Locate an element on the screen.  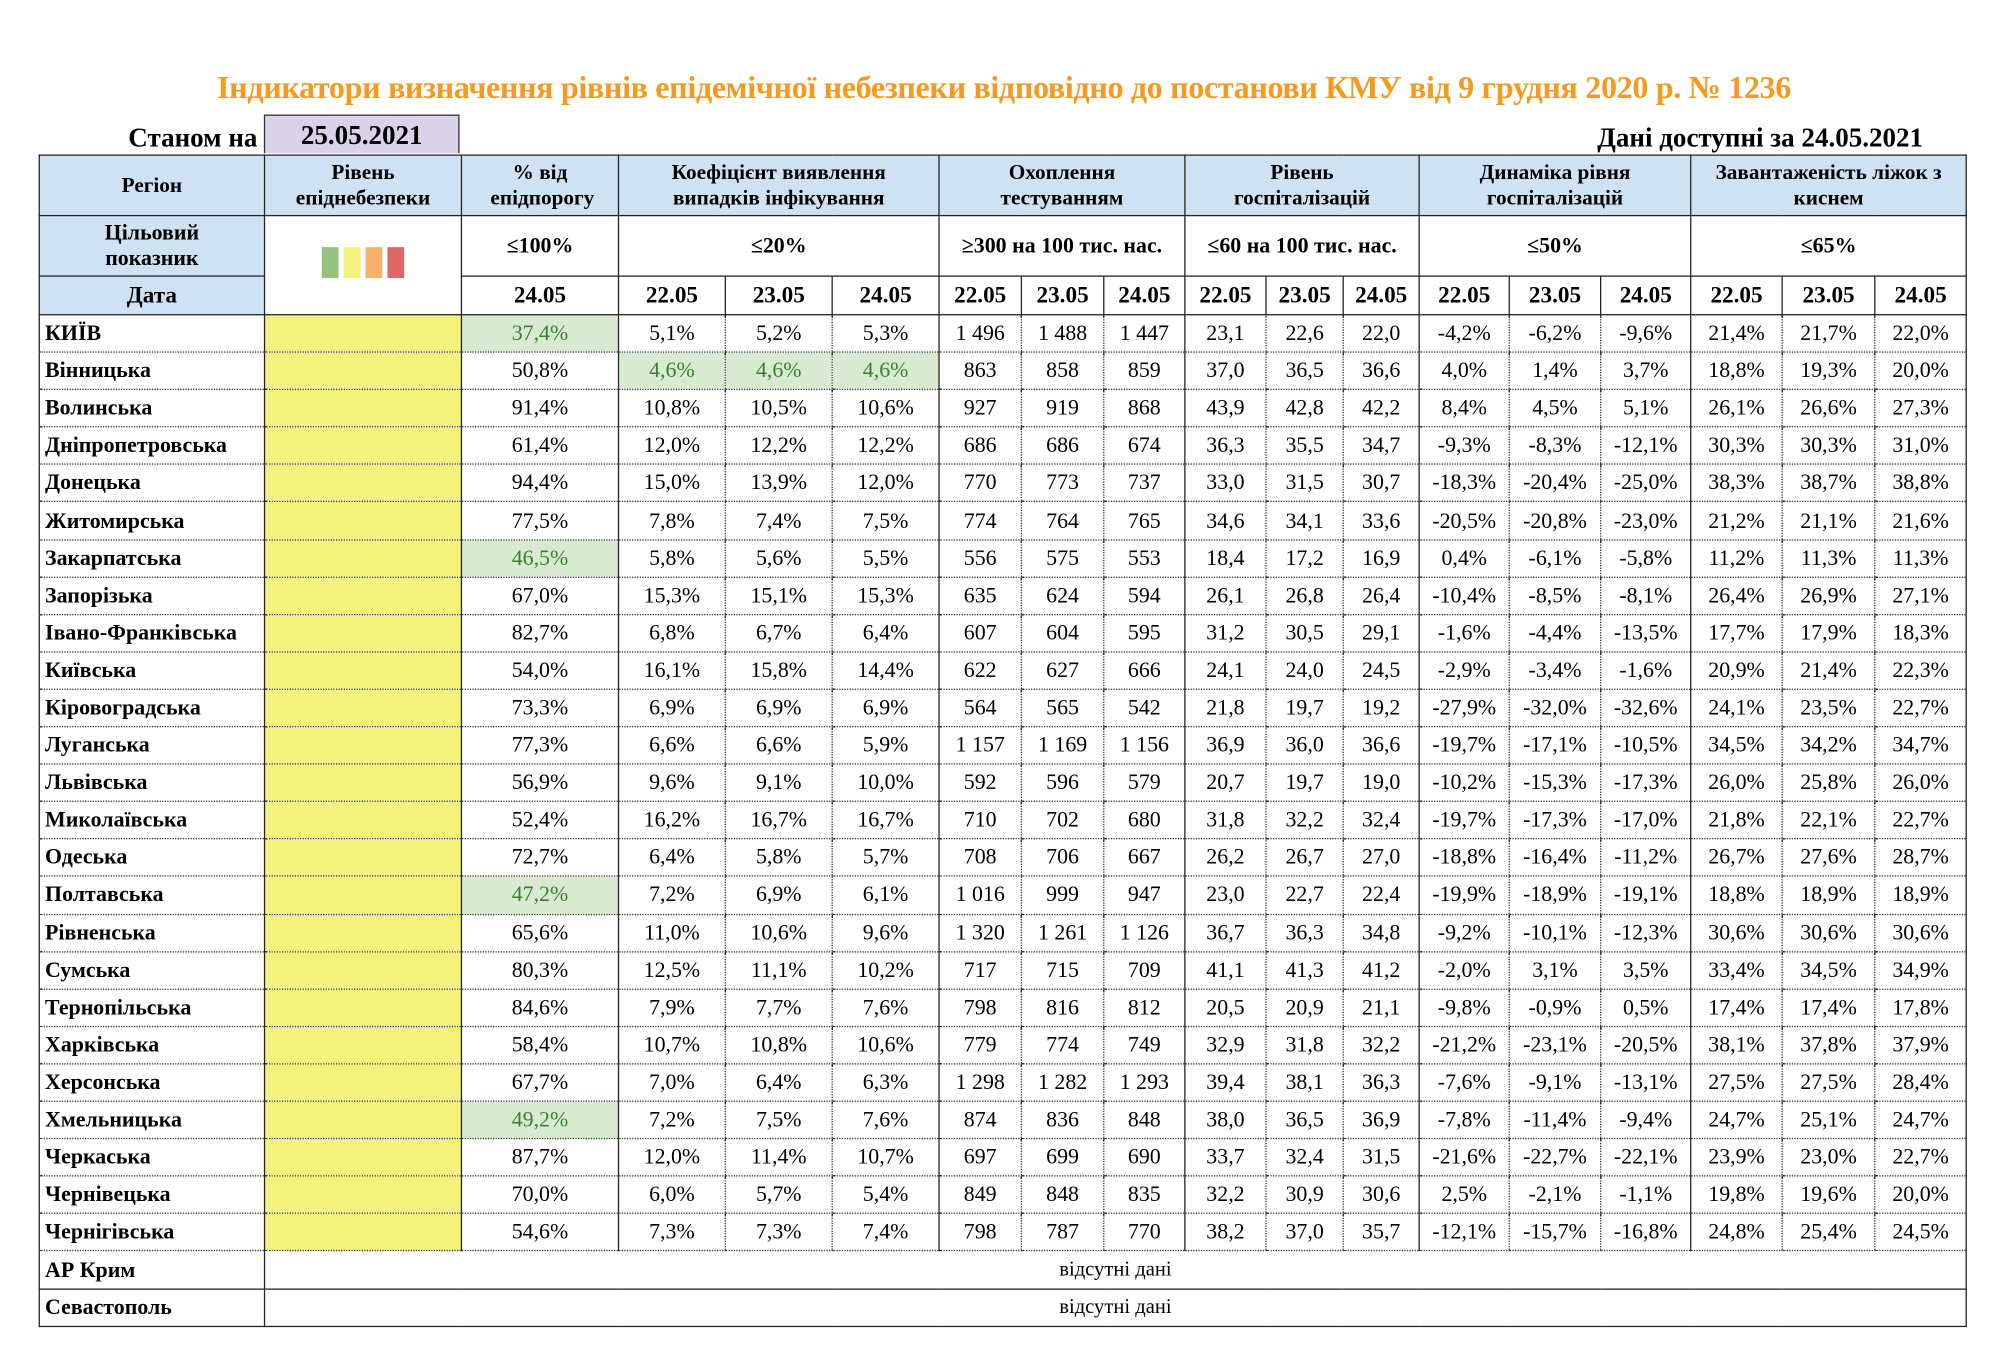
pct-of-threshold: 54,6% is located at coordinates (539, 1232).